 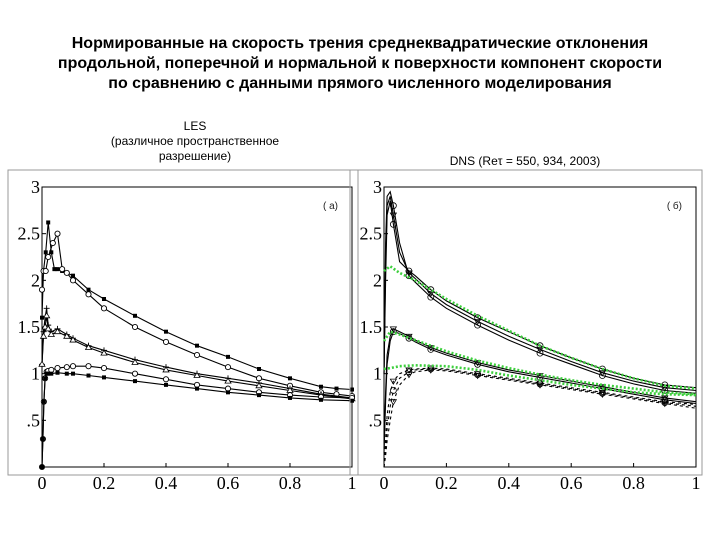 I want to click on y-tick-label: 1.5, so click(x=371, y=327).